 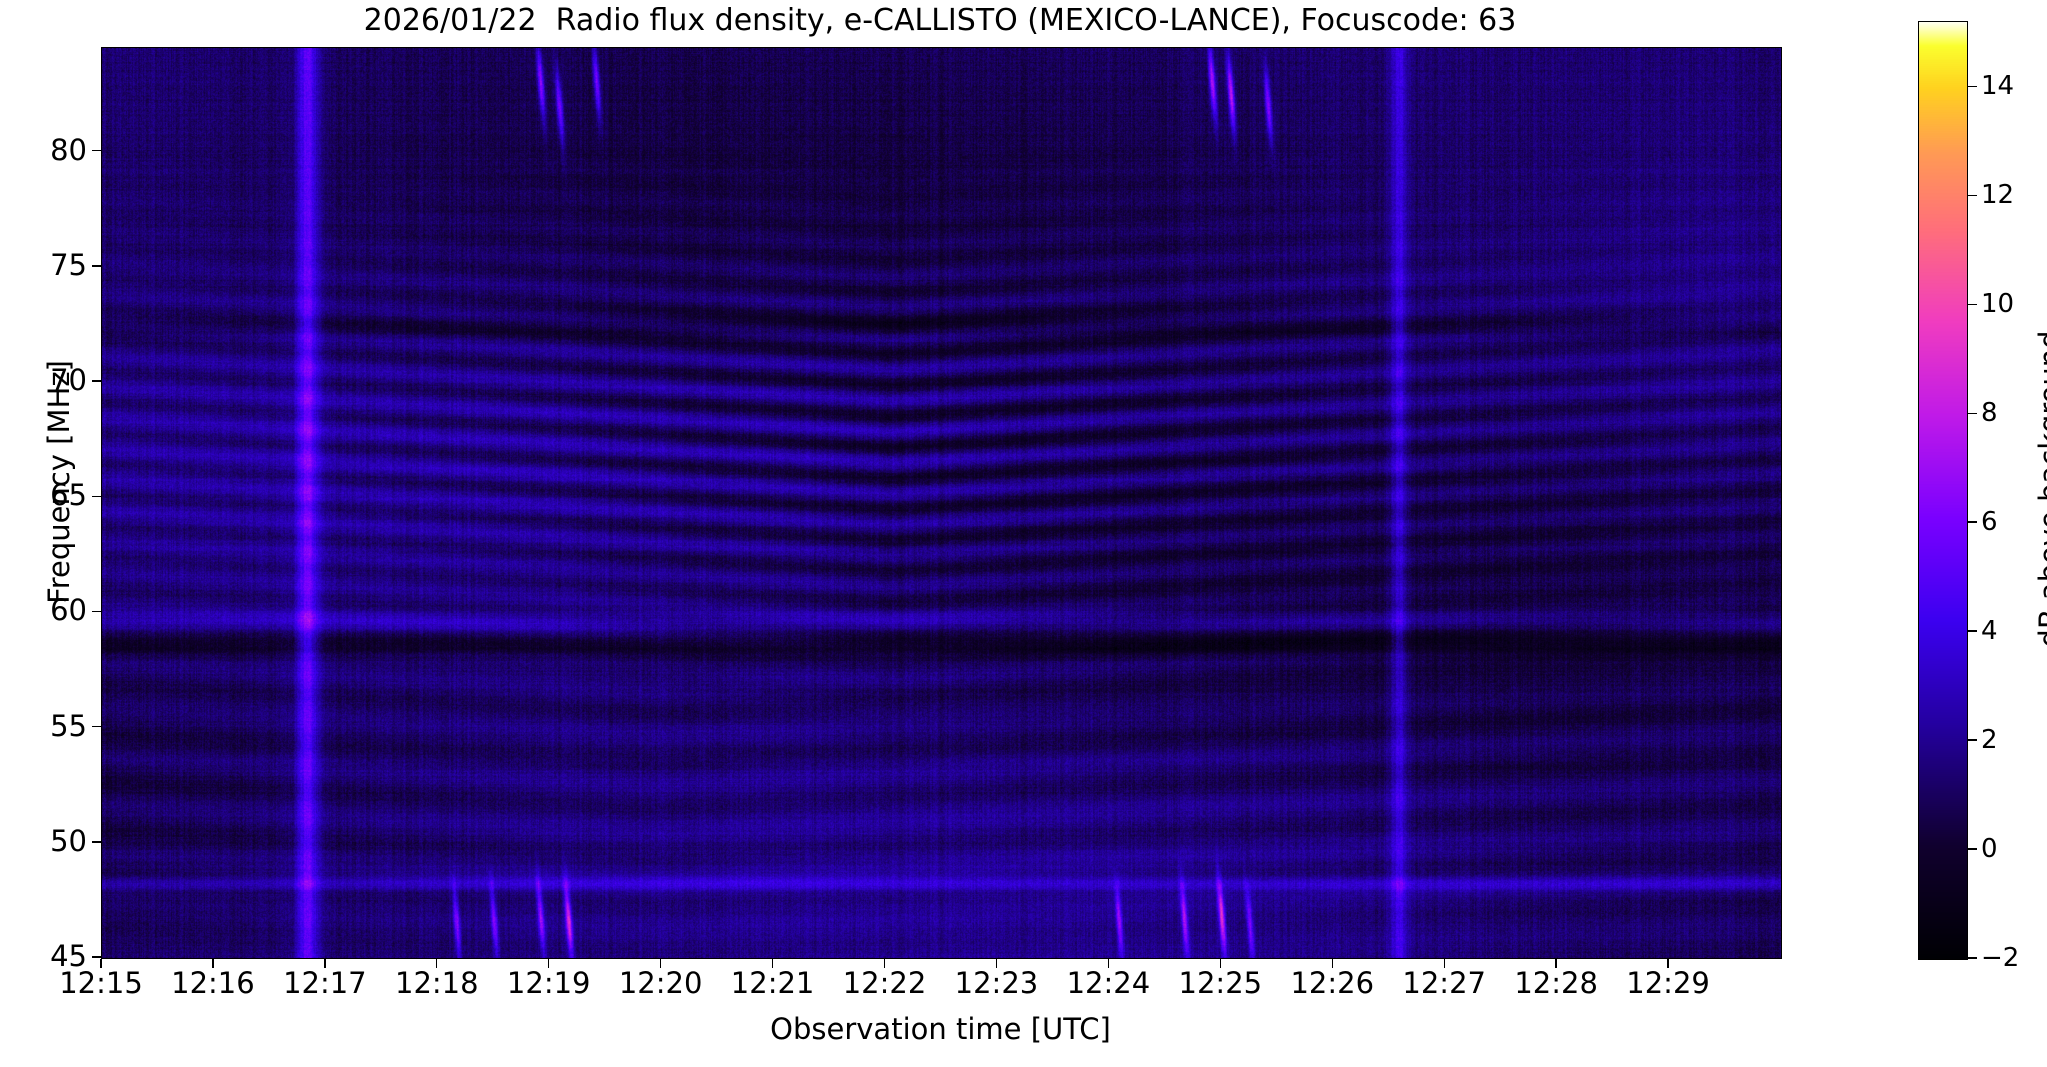 I want to click on x-axis-tick-label: 12:22, so click(x=884, y=983).